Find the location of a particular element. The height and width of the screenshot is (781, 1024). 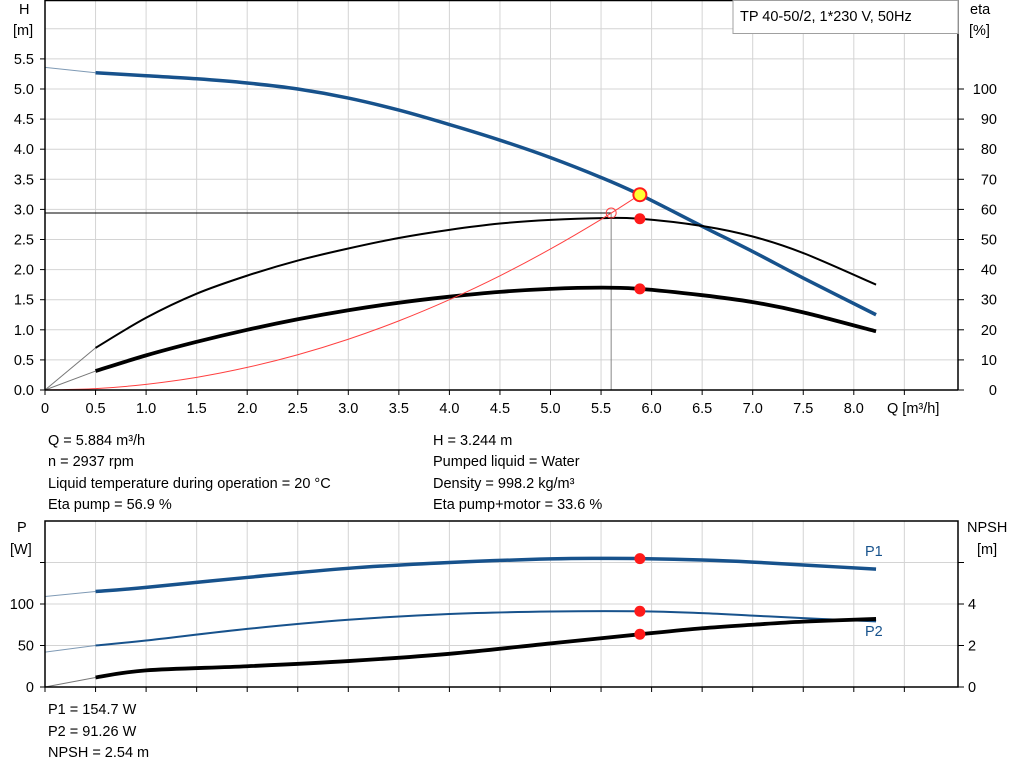

x-tick-label: 5.0 is located at coordinates (550, 409).